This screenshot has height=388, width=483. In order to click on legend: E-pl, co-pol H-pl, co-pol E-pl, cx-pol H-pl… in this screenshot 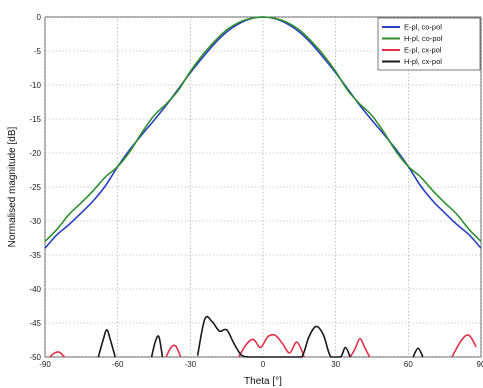, I will do `click(429, 44)`.